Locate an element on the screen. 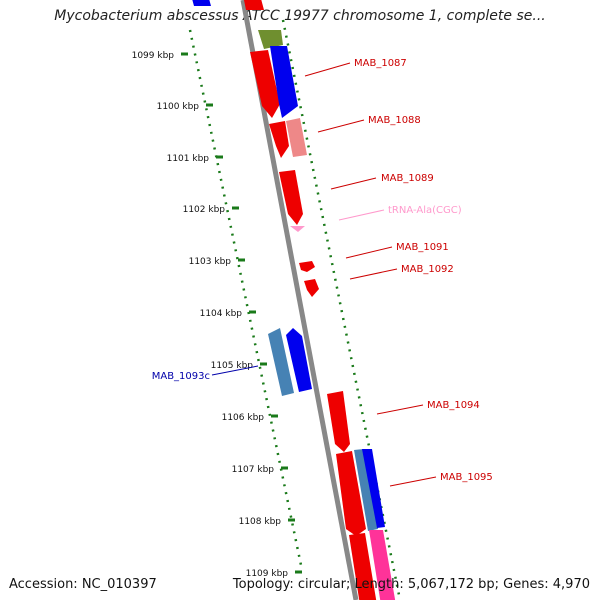 The width and height of the screenshot is (600, 600). ruler-label: 1109 kbp is located at coordinates (267, 574).